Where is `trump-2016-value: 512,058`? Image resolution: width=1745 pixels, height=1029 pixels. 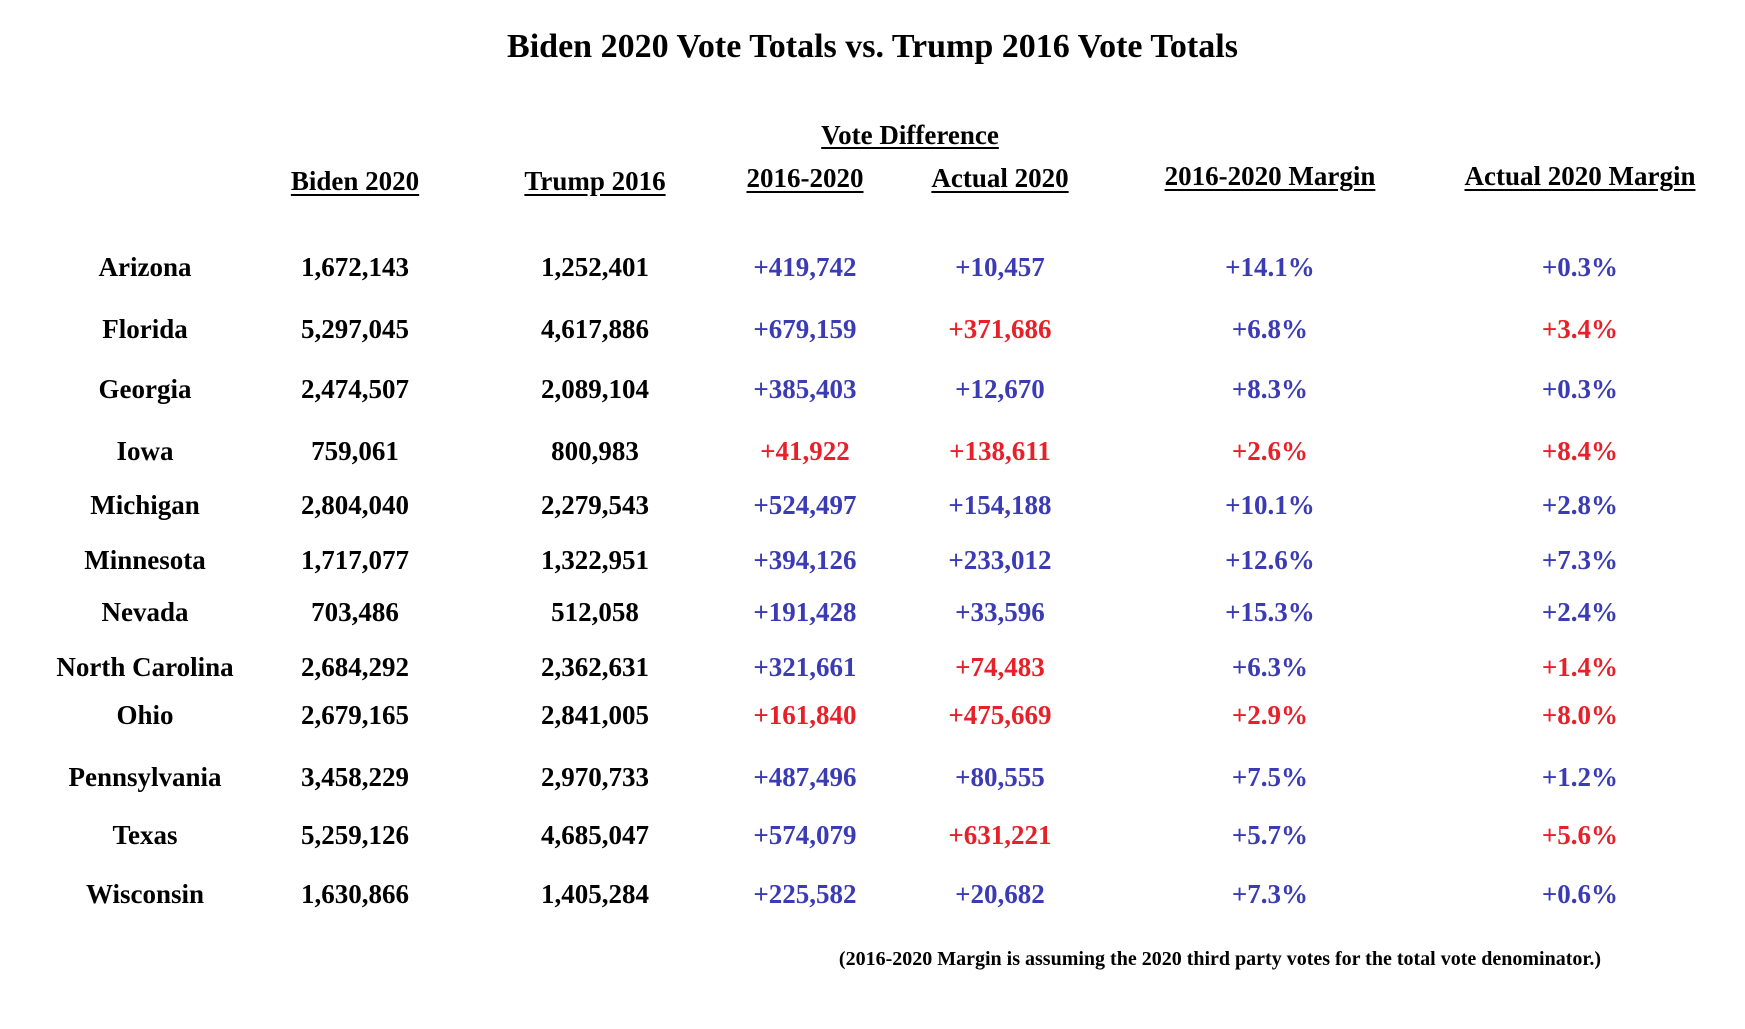
trump-2016-value: 512,058 is located at coordinates (595, 612).